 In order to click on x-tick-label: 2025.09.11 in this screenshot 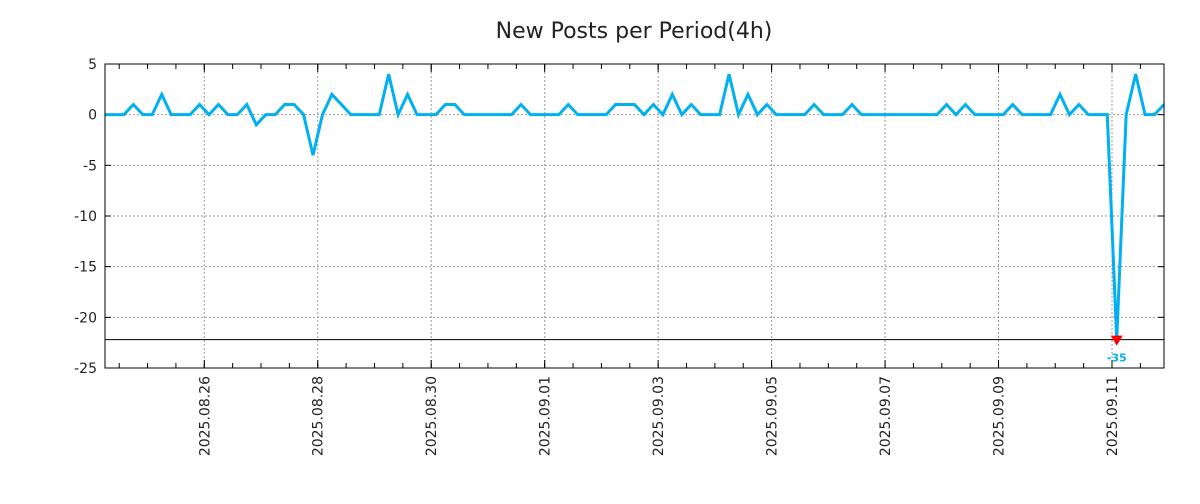, I will do `click(1113, 416)`.